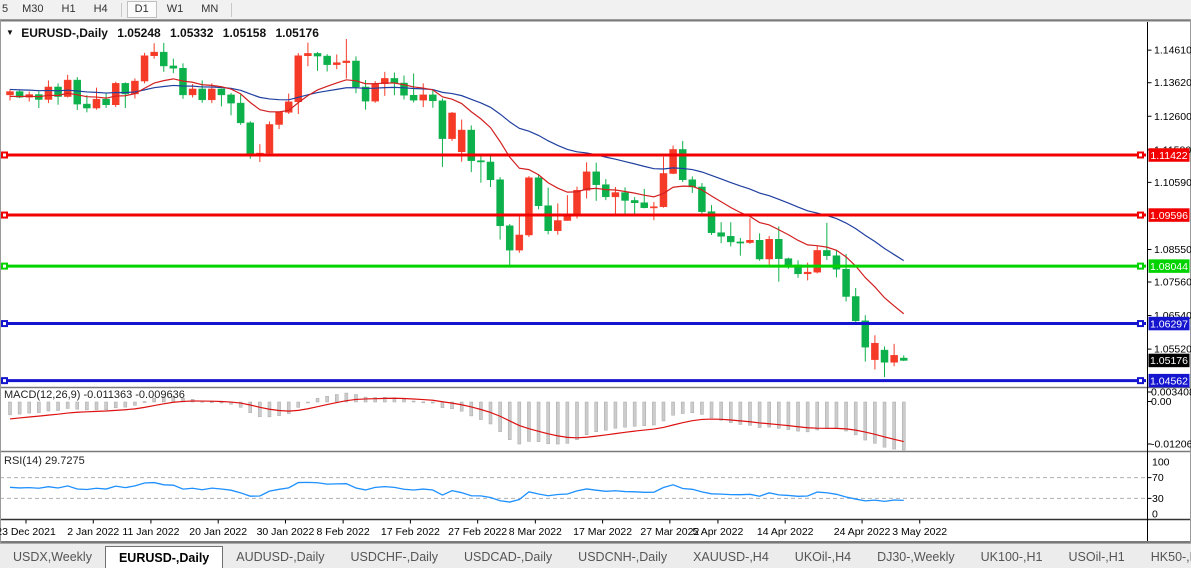 This screenshot has height=568, width=1191. I want to click on time-axis-label: 8 Feb 2022, so click(343, 532).